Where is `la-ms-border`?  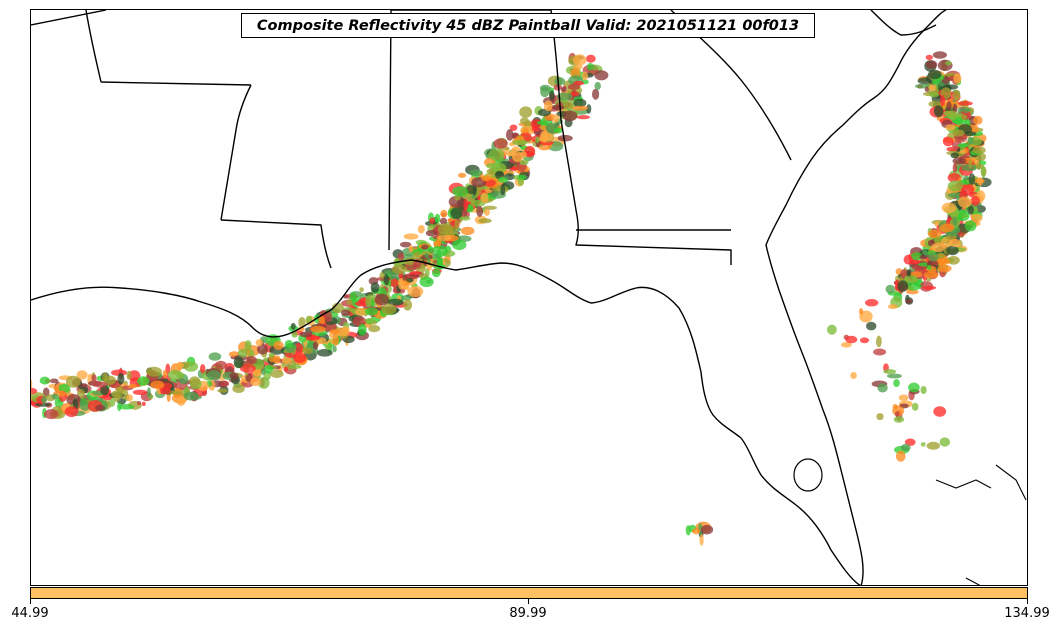 la-ms-border is located at coordinates (168, 115).